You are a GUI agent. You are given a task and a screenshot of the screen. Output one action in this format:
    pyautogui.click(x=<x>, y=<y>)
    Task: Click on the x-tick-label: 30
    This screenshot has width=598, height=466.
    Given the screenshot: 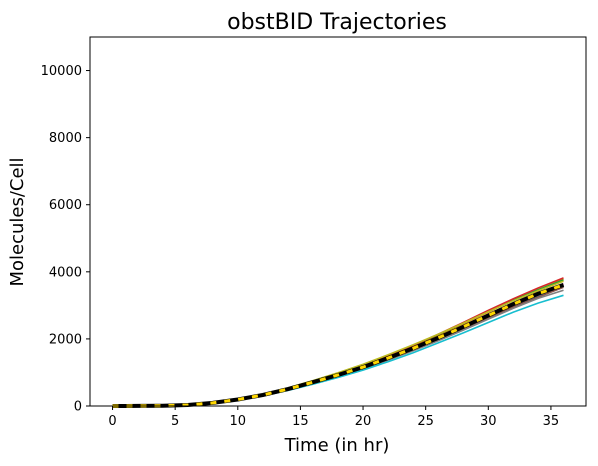 What is the action you would take?
    pyautogui.click(x=488, y=421)
    